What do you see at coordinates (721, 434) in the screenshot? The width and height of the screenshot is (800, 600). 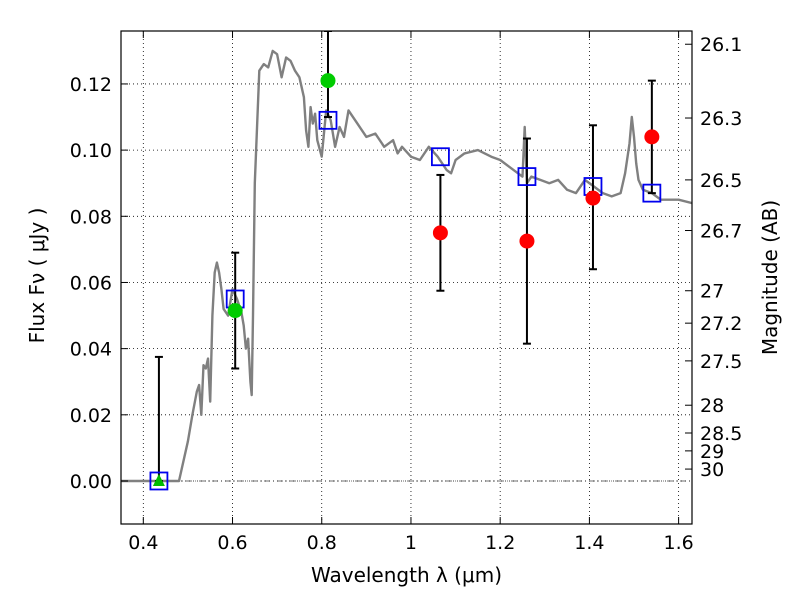 I see `magnitude-tick-label: 28.5` at bounding box center [721, 434].